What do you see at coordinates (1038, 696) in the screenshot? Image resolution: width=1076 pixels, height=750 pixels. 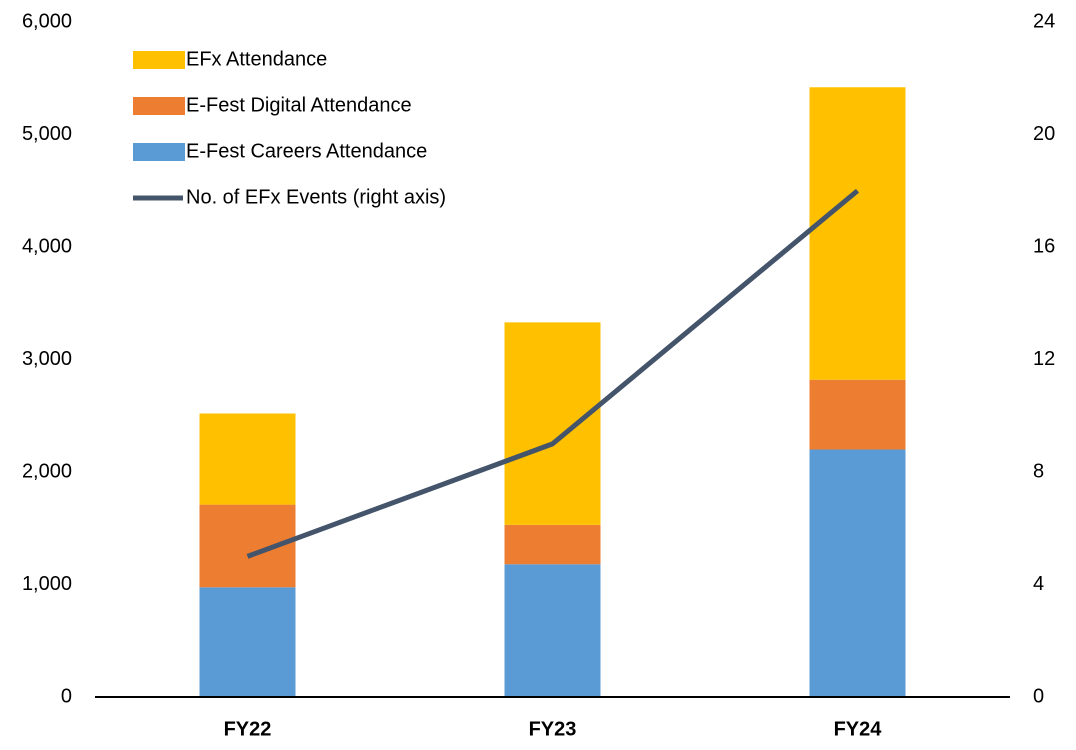 I see `y2-tick-label: 0` at bounding box center [1038, 696].